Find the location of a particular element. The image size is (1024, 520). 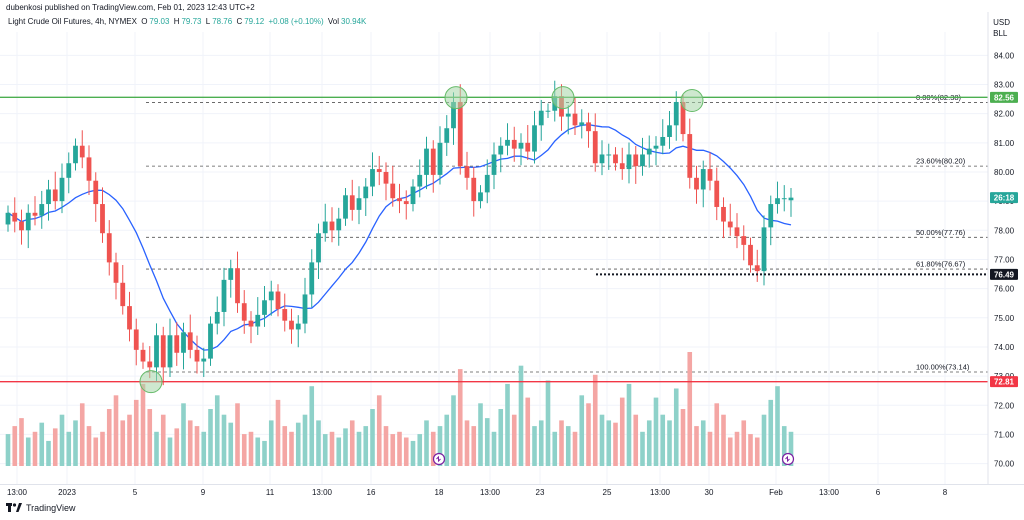

footer-brand-label: TradingView is located at coordinates (51, 508).